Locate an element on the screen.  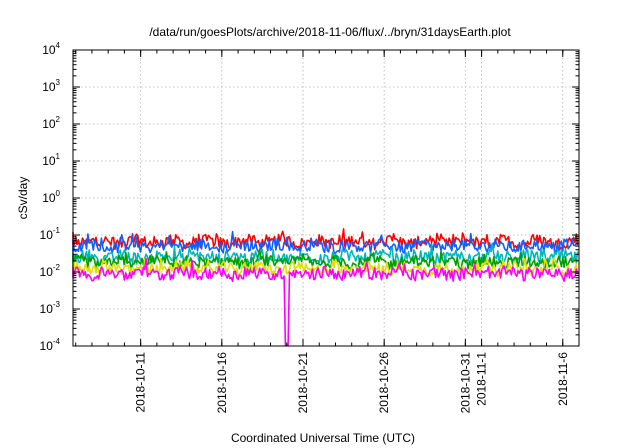
y-tick-label: 10² is located at coordinates (51, 123).